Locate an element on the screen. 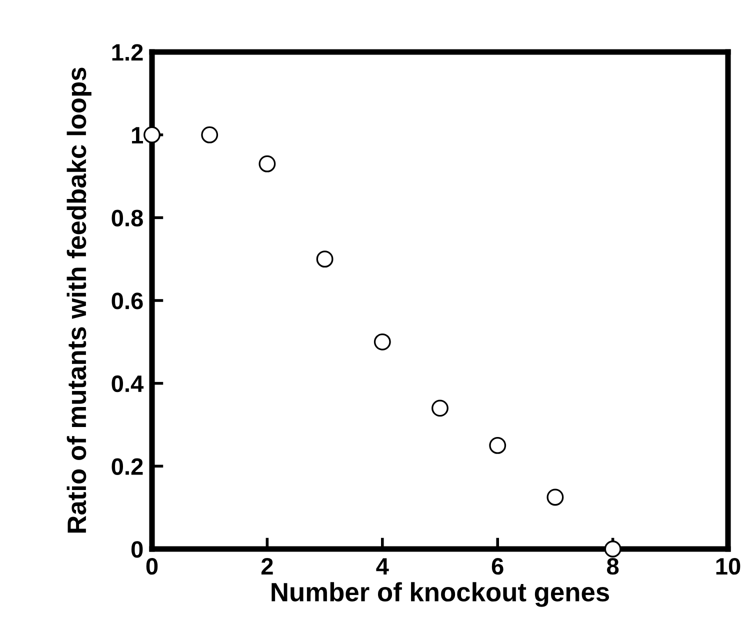  y-tick-label: 0 is located at coordinates (137, 549).